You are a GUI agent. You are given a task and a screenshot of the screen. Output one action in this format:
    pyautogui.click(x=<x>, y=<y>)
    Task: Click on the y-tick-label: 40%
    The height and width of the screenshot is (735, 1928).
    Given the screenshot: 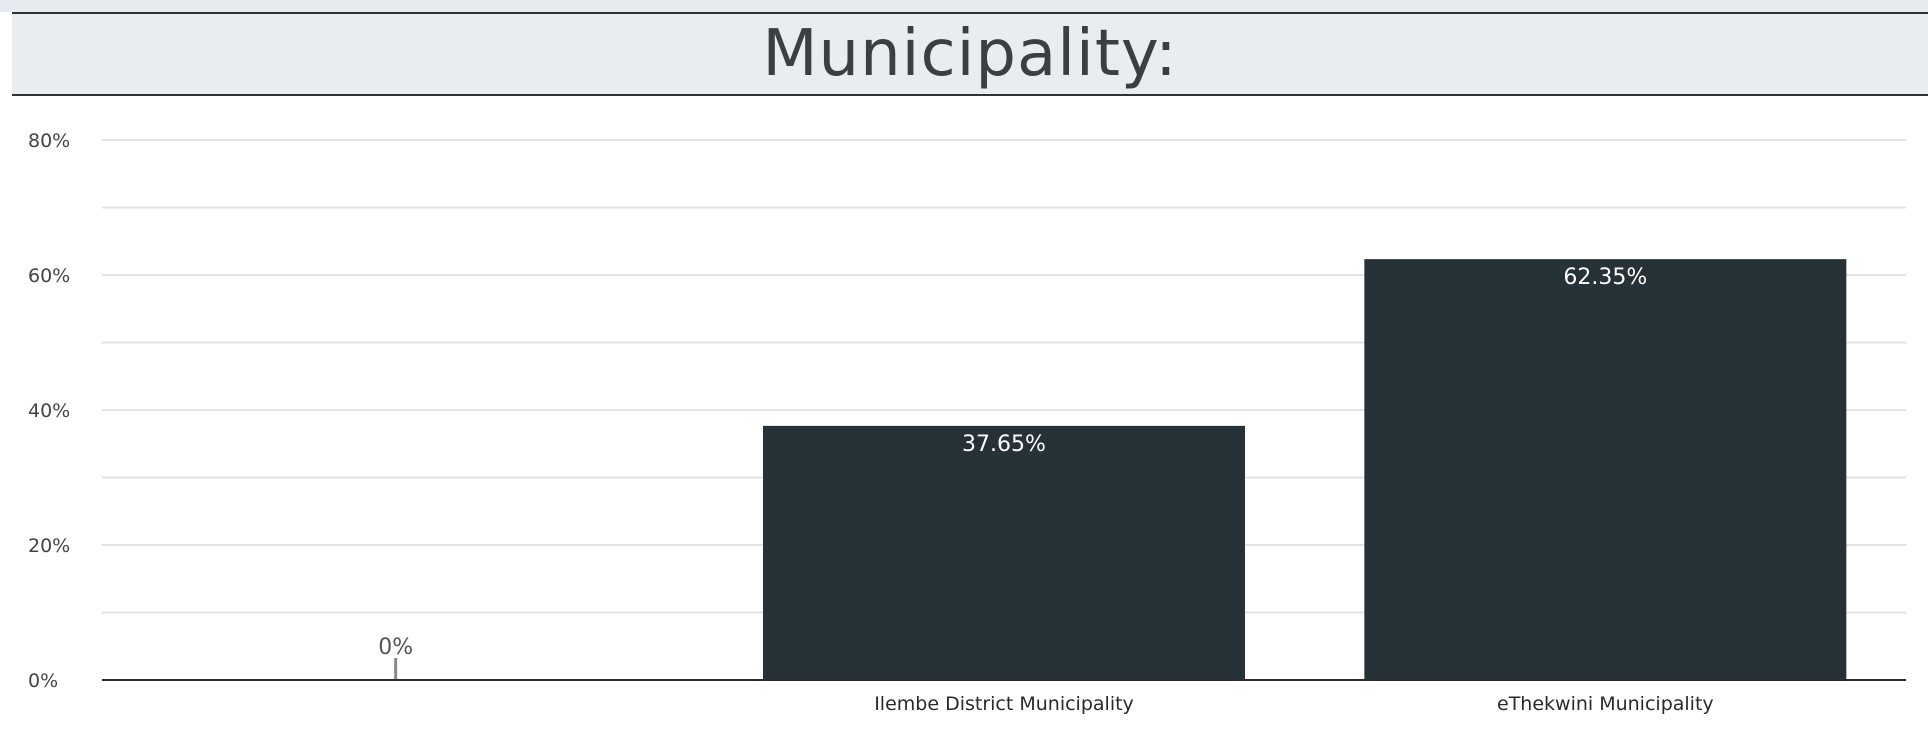 What is the action you would take?
    pyautogui.click(x=49, y=411)
    